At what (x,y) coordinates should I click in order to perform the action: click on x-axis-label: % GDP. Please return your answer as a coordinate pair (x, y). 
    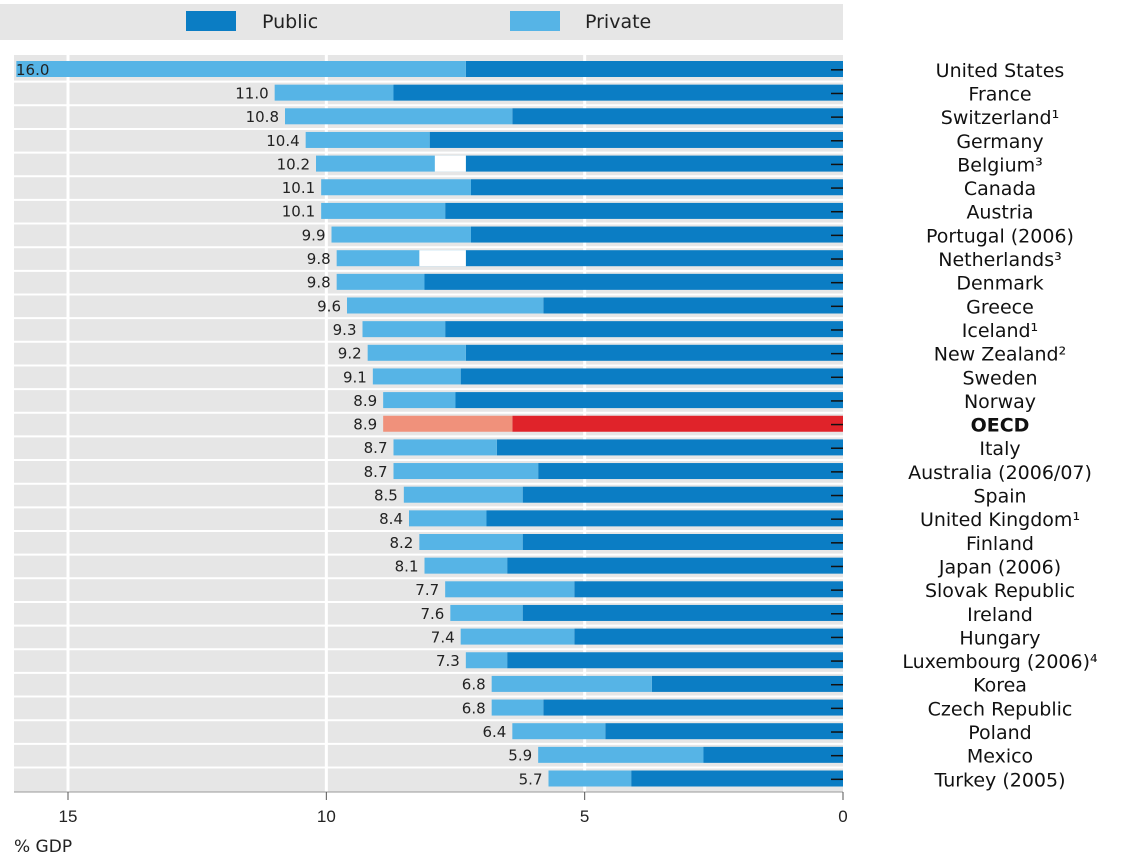
    Looking at the image, I should click on (43, 847).